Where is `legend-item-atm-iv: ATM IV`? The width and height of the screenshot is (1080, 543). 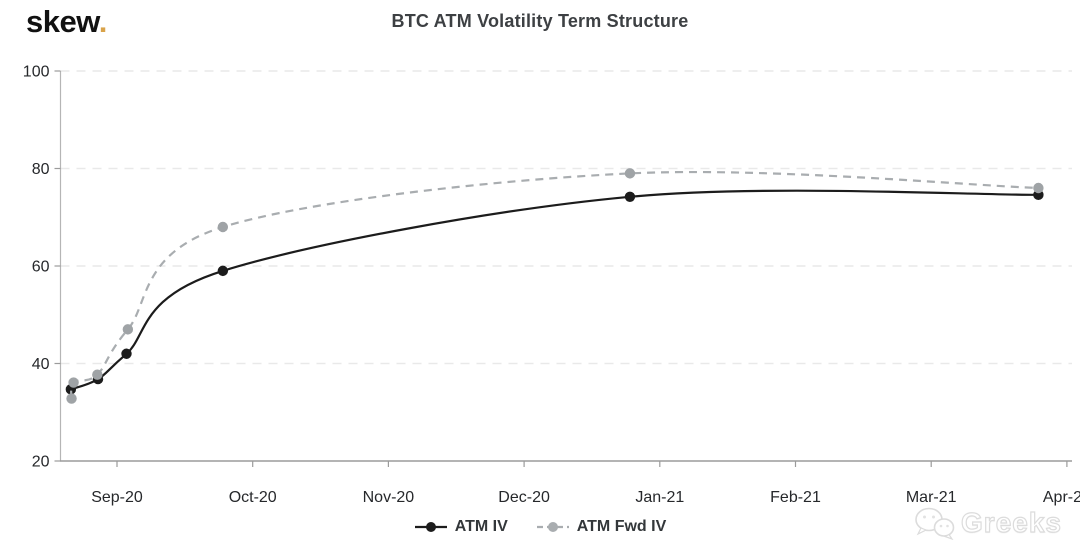 legend-item-atm-iv: ATM IV is located at coordinates (461, 527).